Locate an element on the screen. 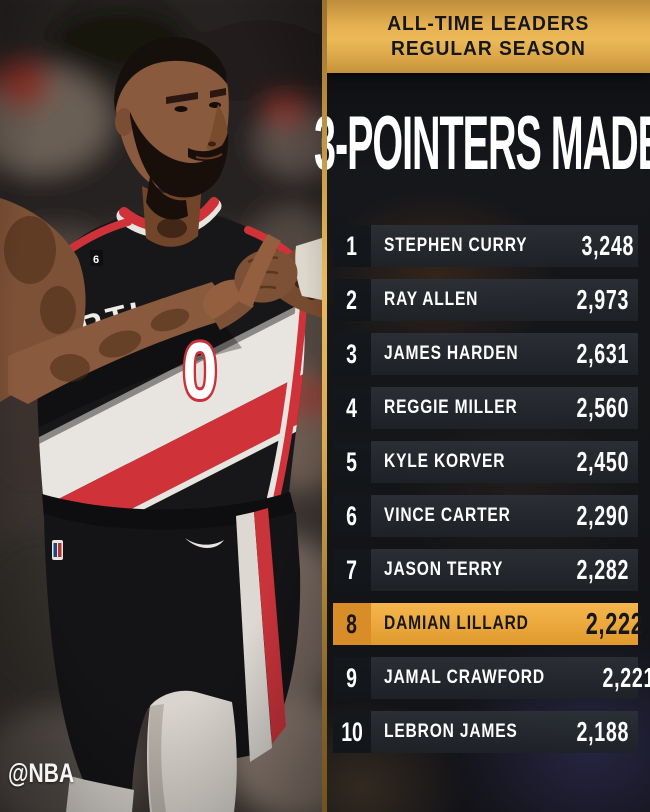  player-name: STEPHEN CURRY is located at coordinates (456, 245).